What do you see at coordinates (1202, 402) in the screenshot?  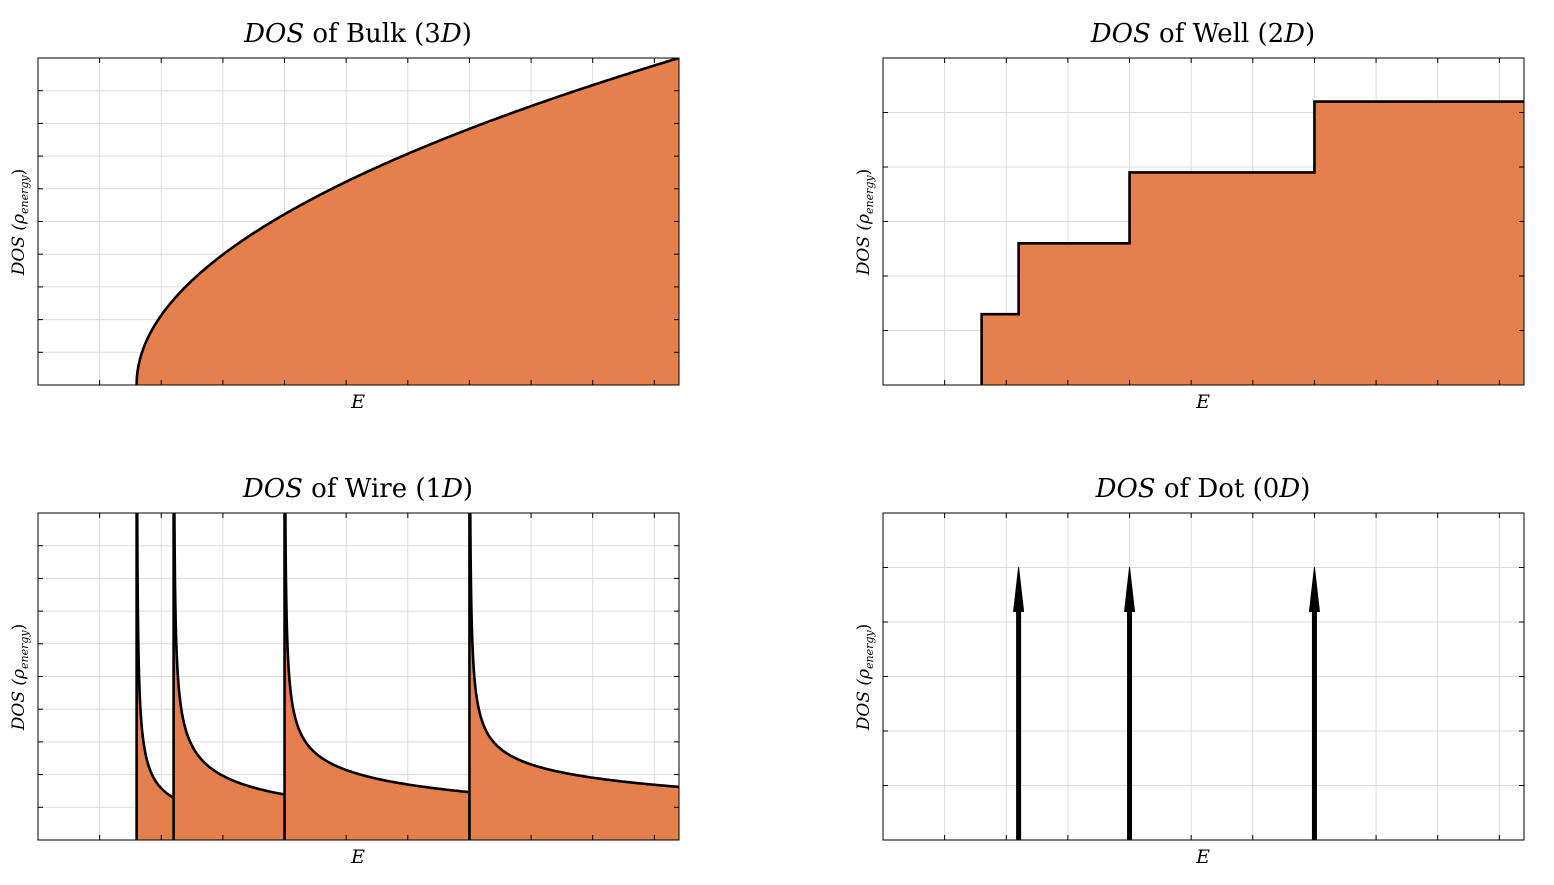 I see `x-axis-label-well: E` at bounding box center [1202, 402].